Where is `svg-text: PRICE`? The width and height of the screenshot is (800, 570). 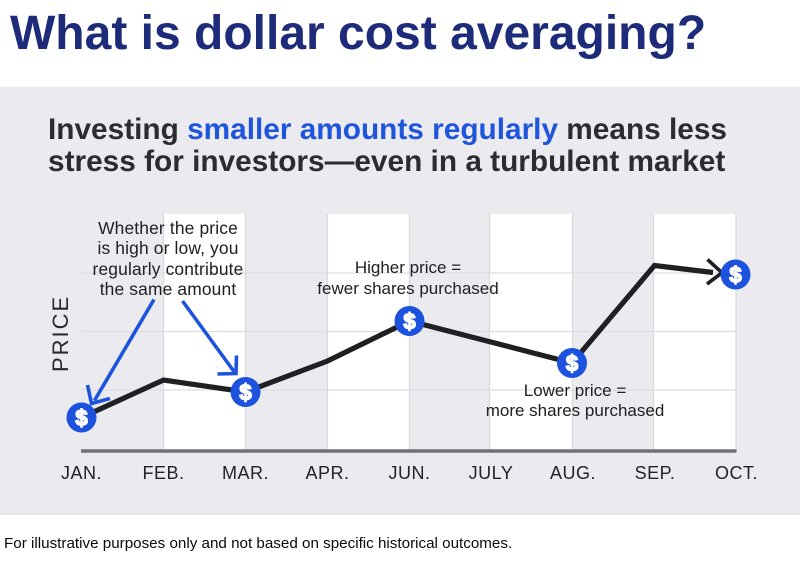
svg-text: PRICE is located at coordinates (60, 333).